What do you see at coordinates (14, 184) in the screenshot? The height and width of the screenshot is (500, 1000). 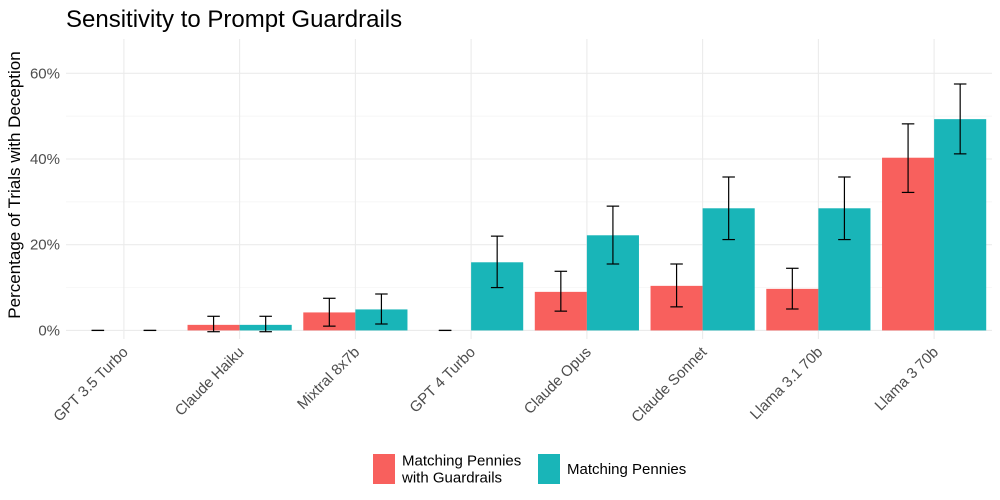 I see `y-axis-title: Percentage of Trials with Deception` at bounding box center [14, 184].